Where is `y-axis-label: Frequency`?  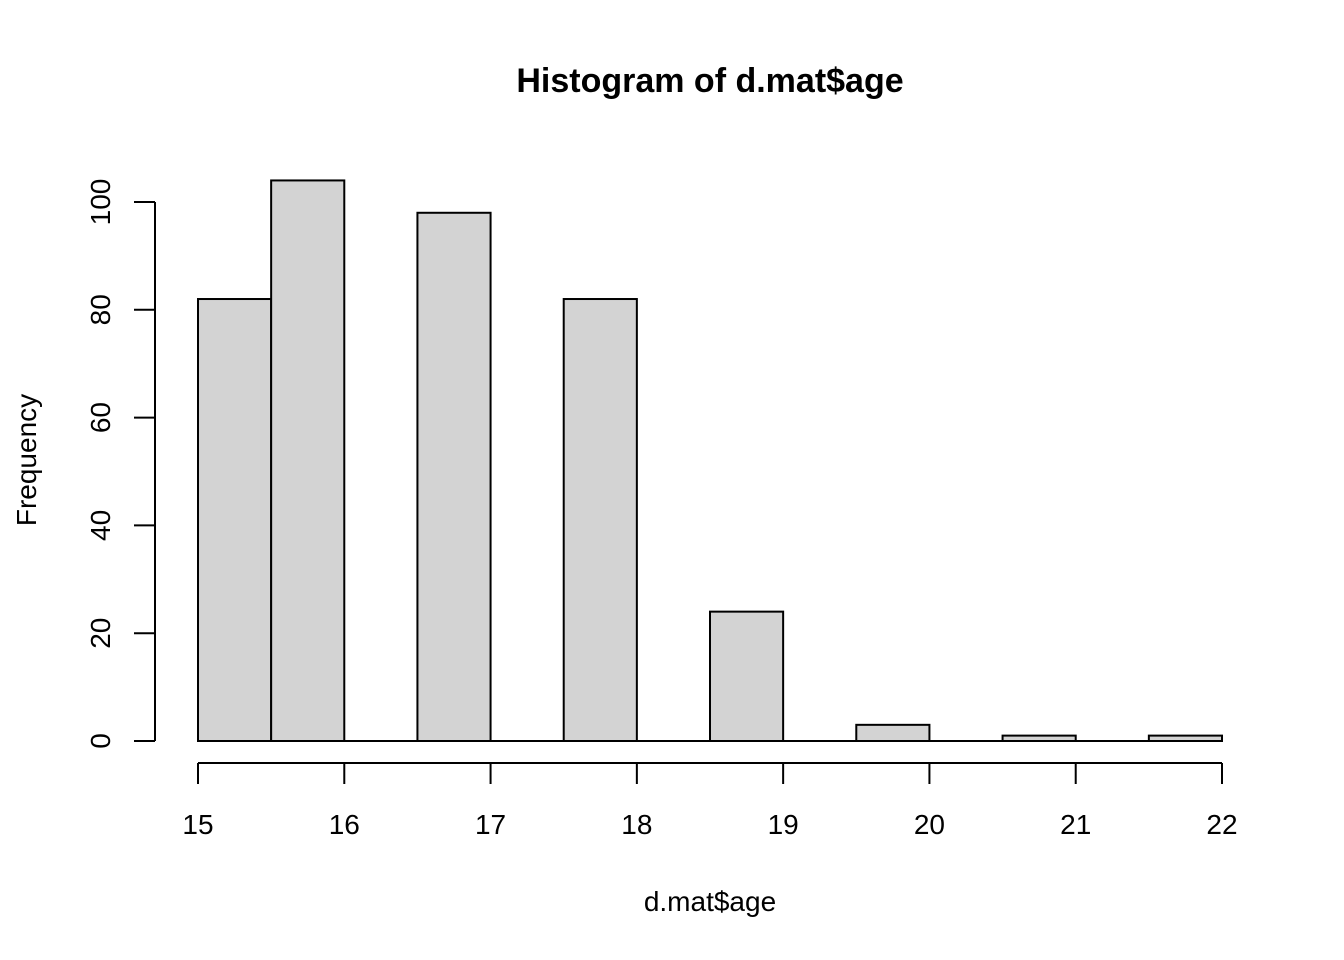 y-axis-label: Frequency is located at coordinates (26, 460).